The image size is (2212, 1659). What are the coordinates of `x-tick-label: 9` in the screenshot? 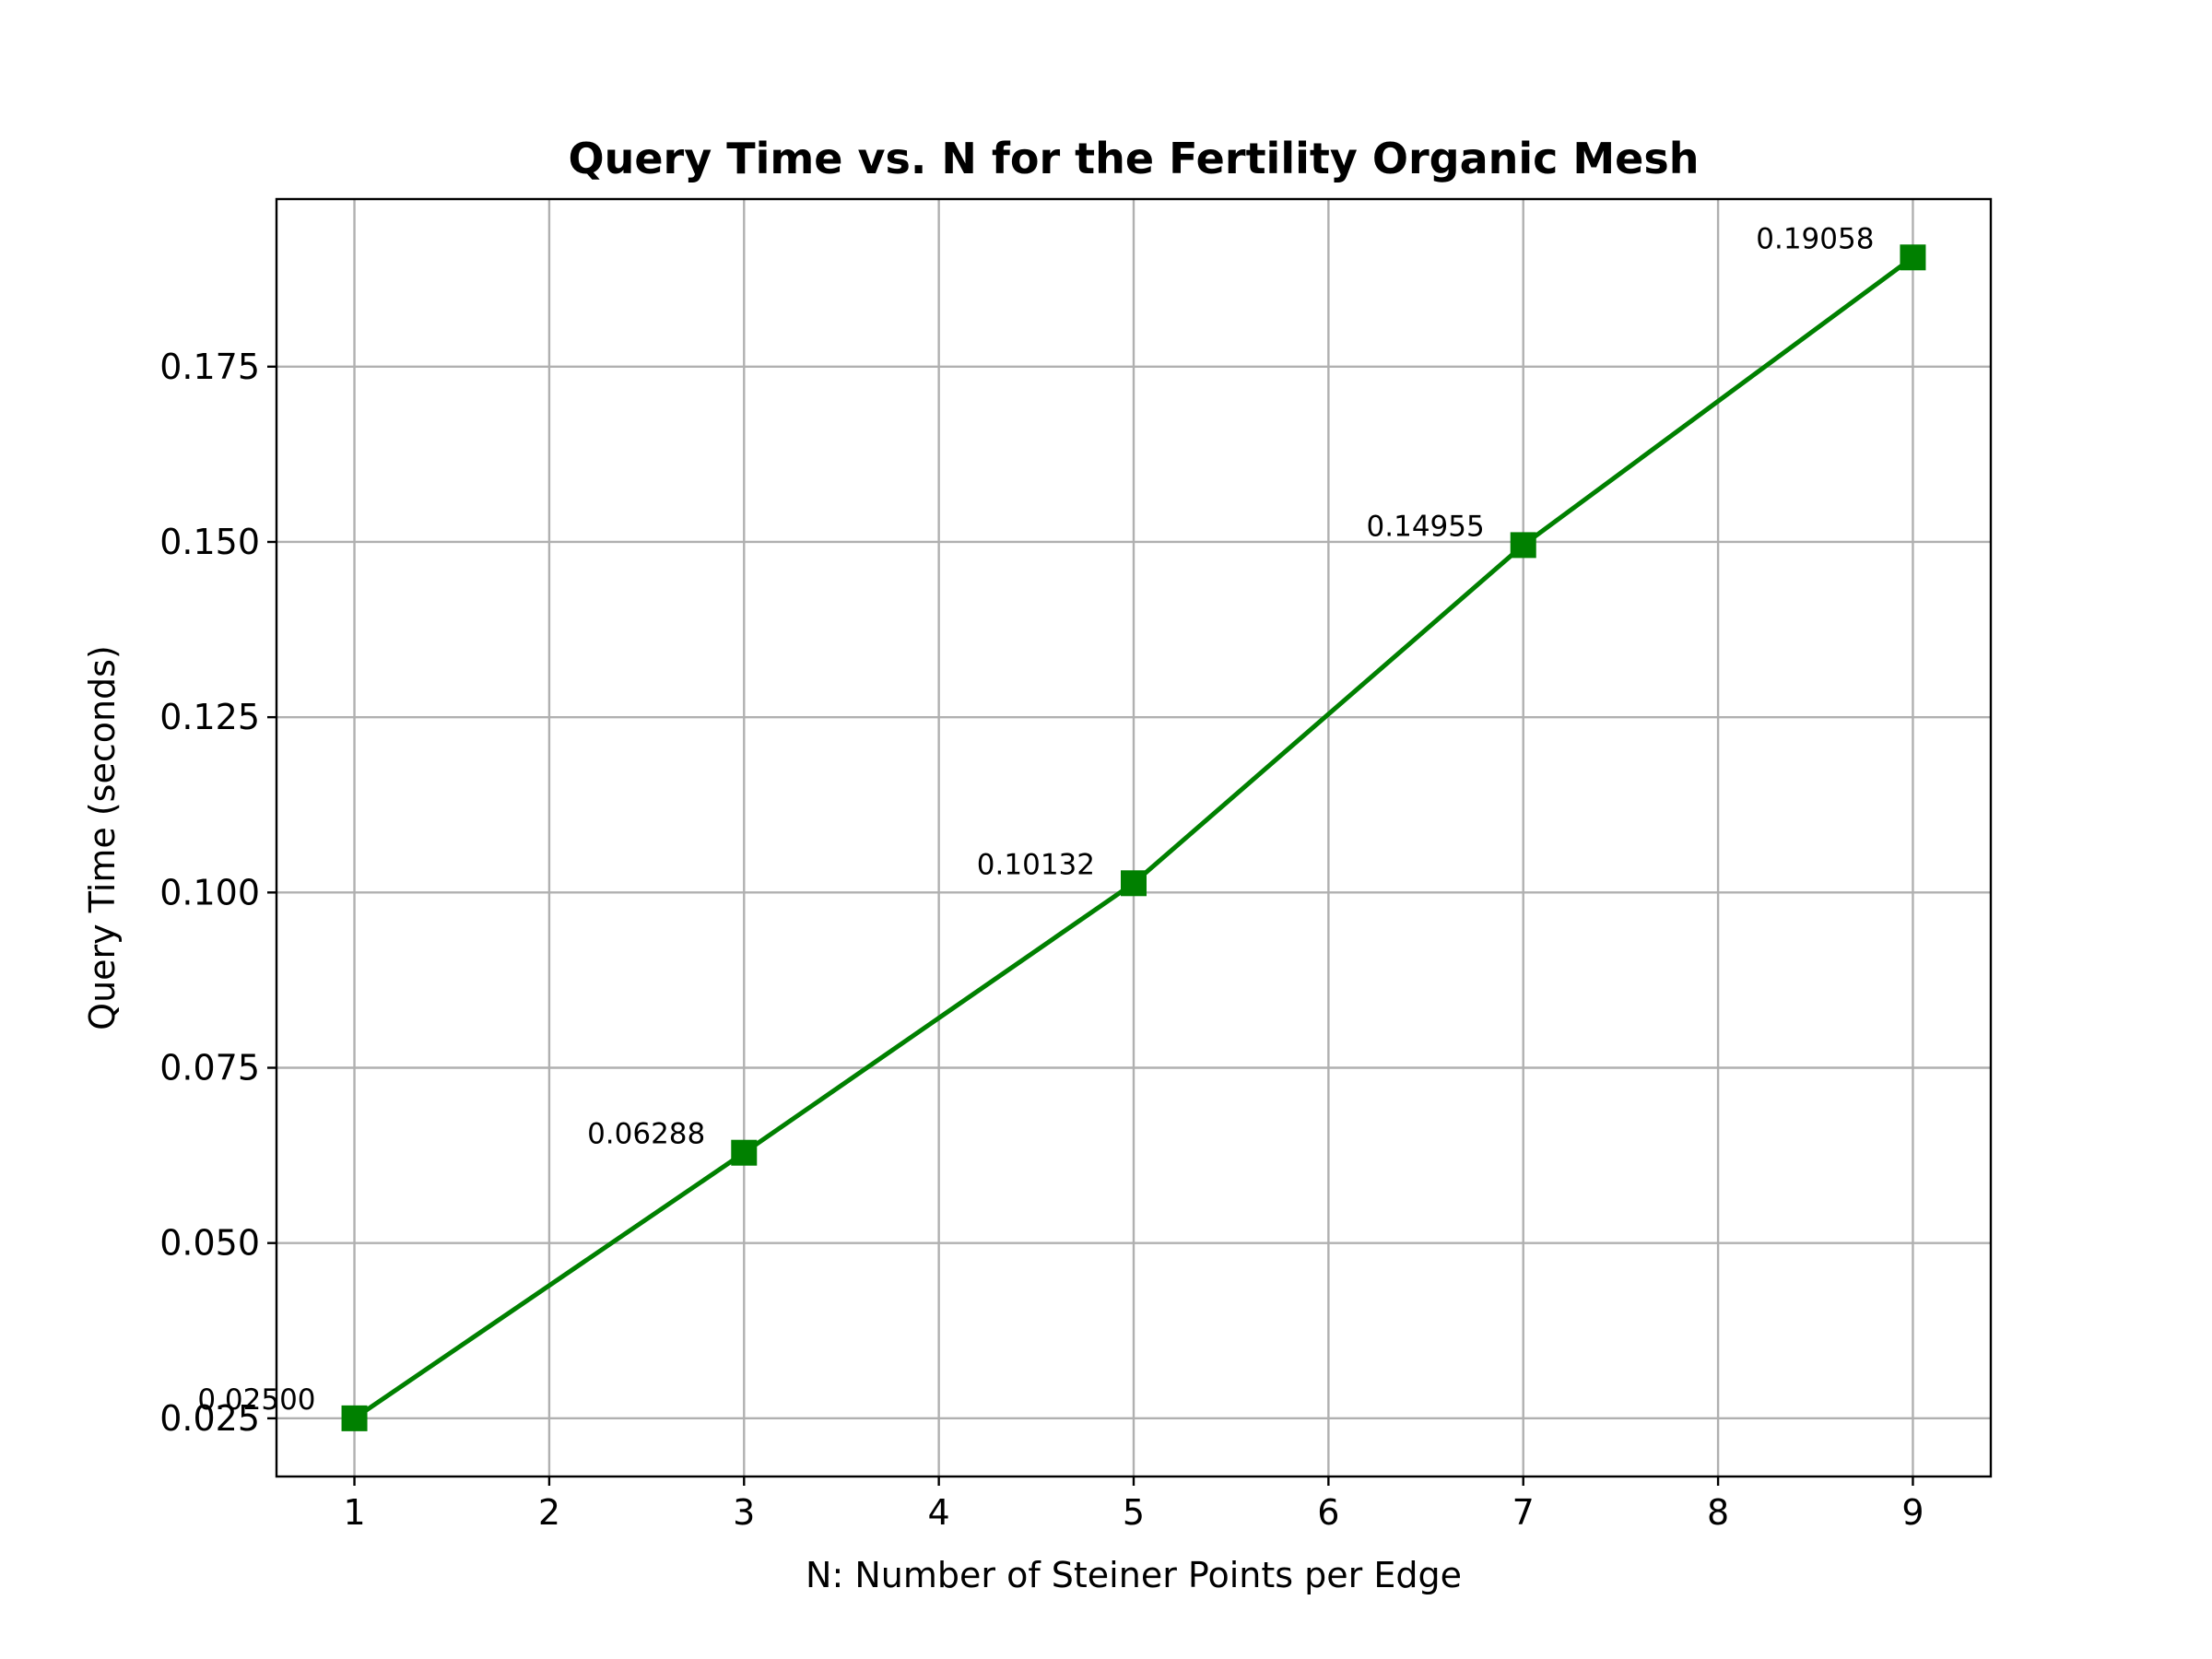 It's located at (1912, 1512).